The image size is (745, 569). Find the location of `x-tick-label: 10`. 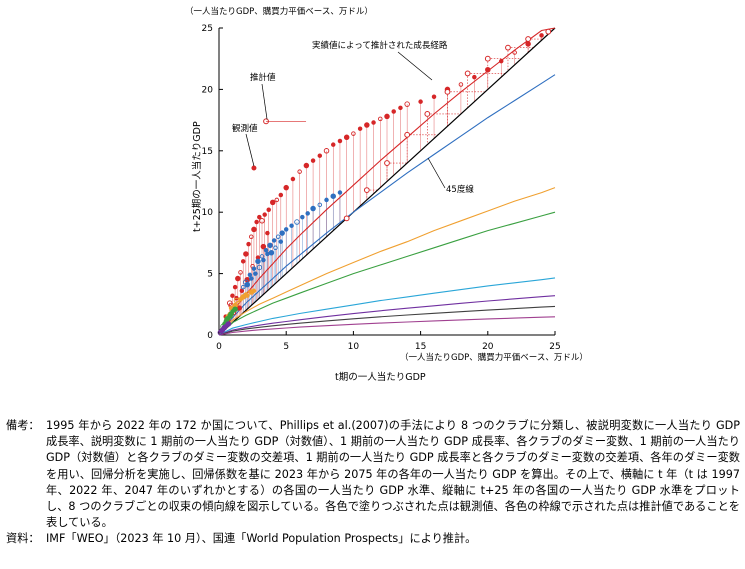

x-tick-label: 10 is located at coordinates (354, 347).